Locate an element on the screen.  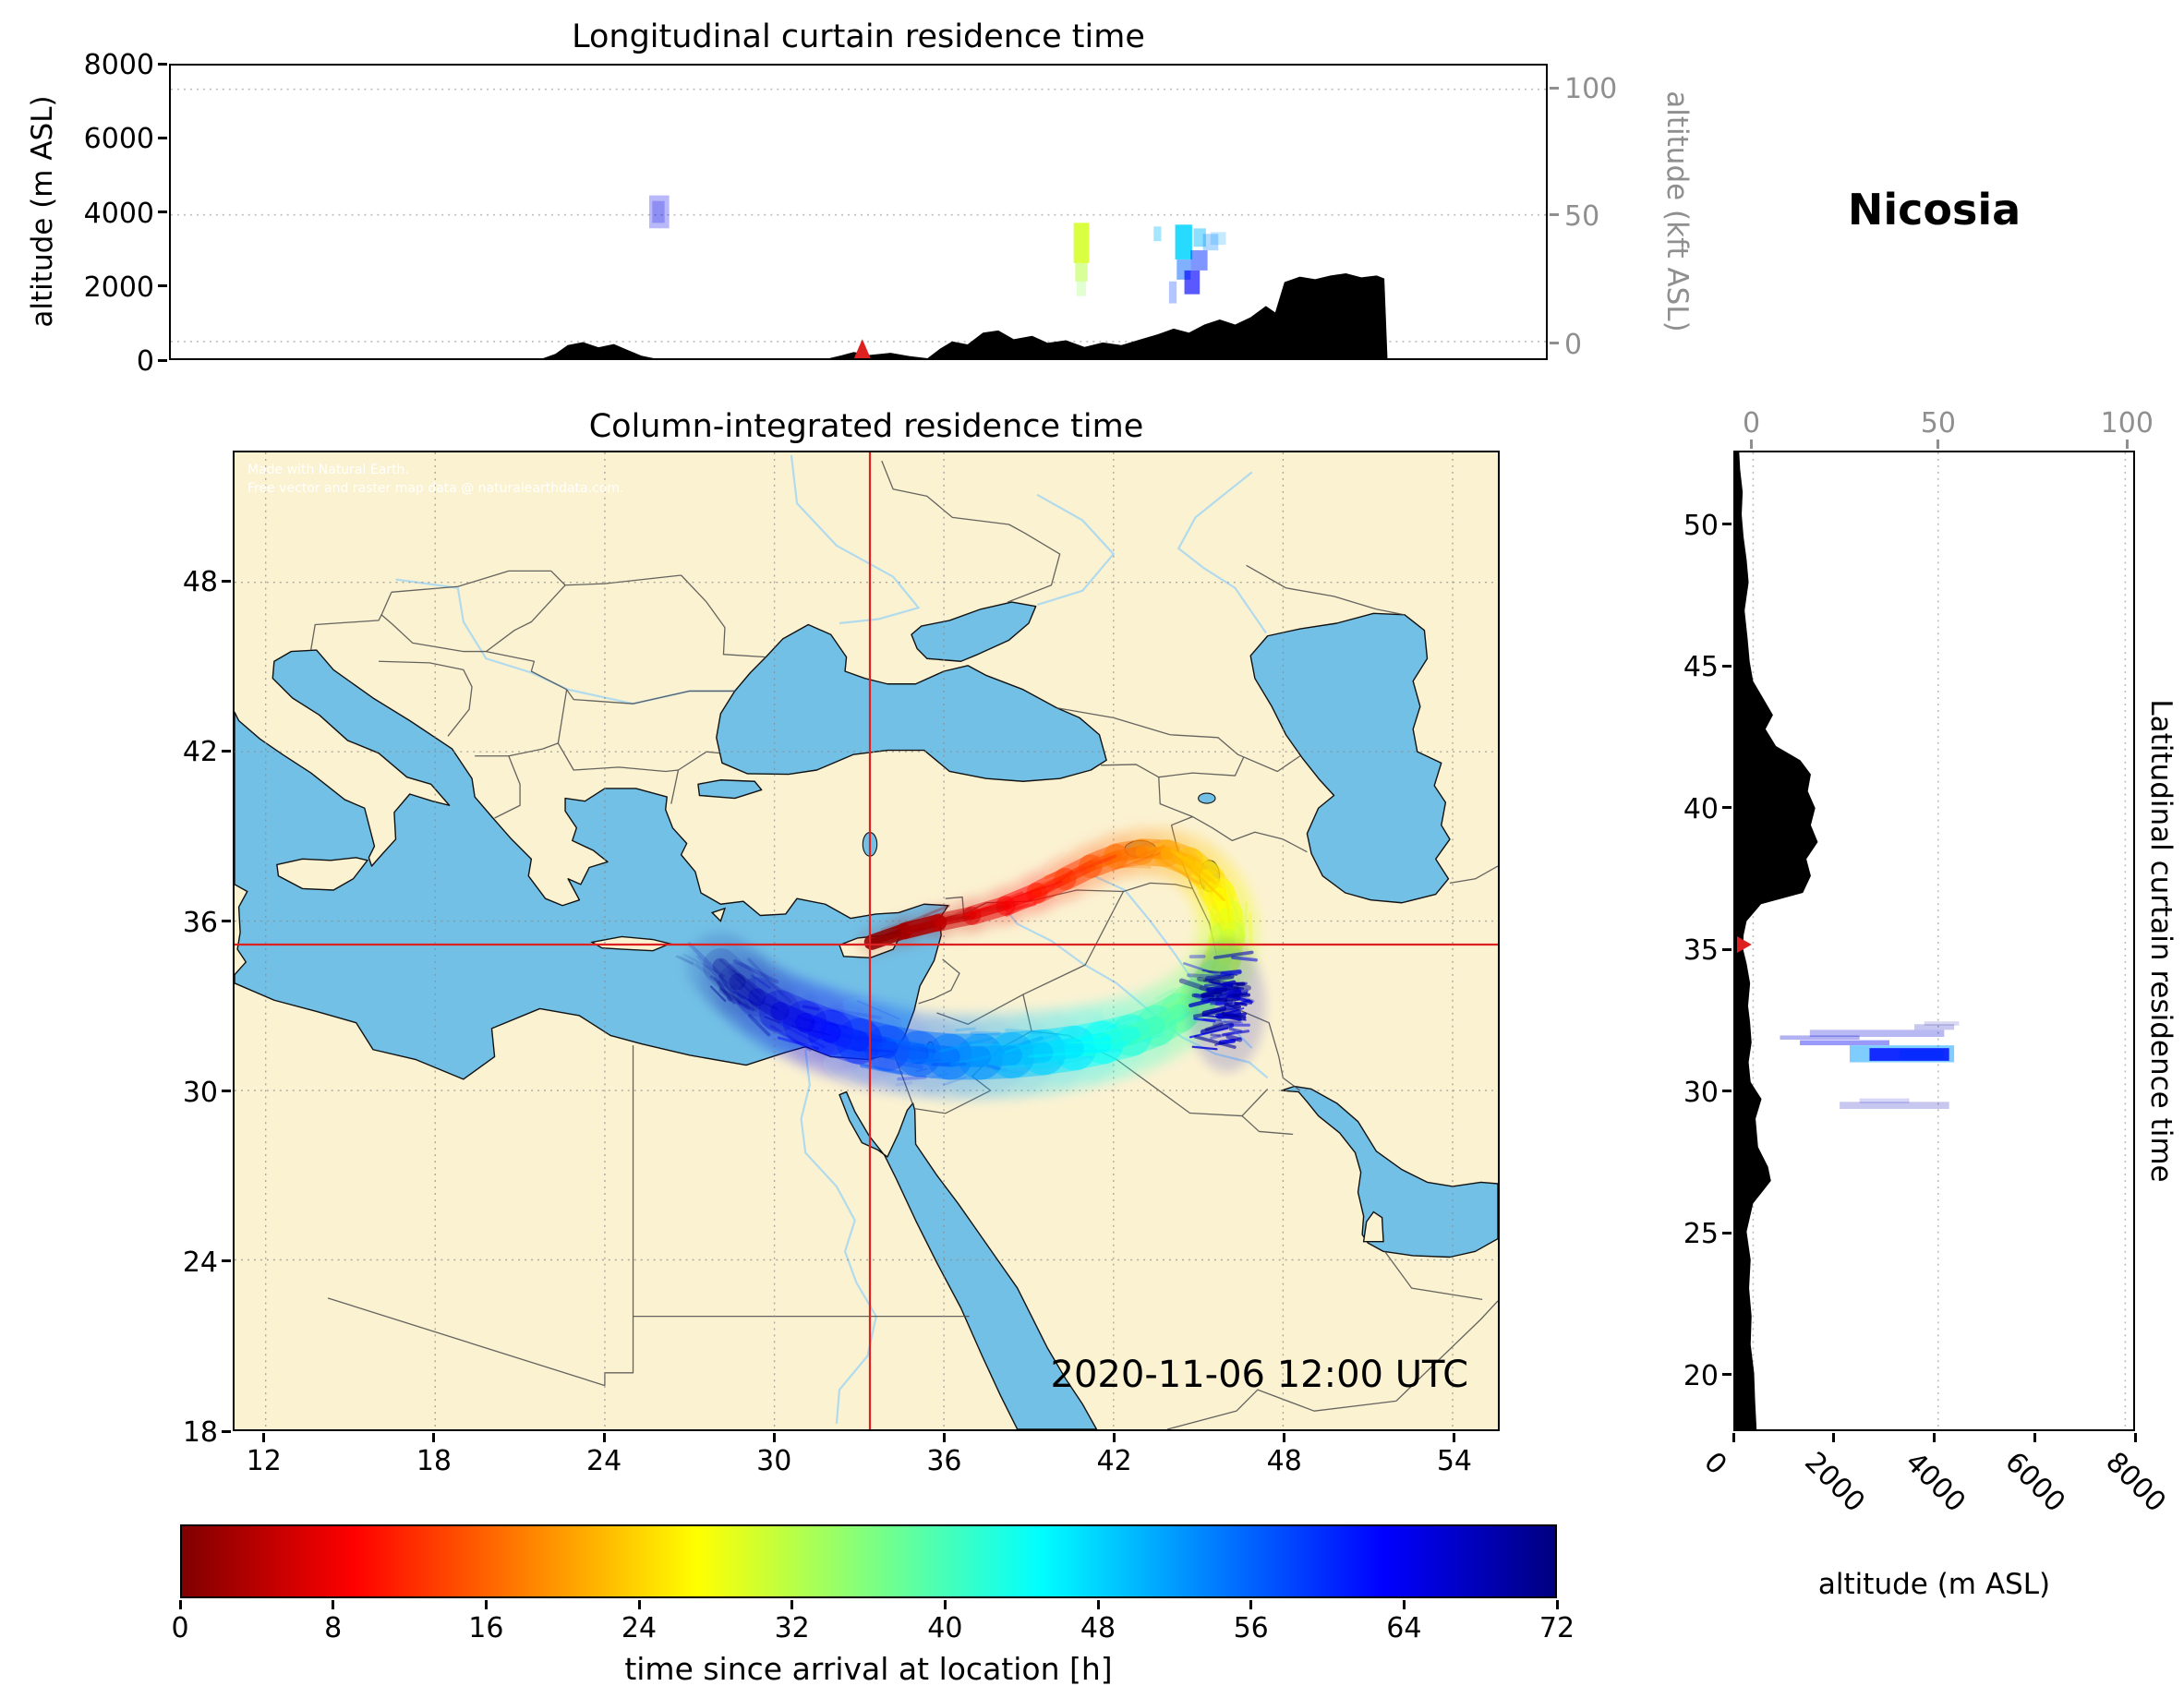
longitudinal-curtain-panel is located at coordinates (858, 212).